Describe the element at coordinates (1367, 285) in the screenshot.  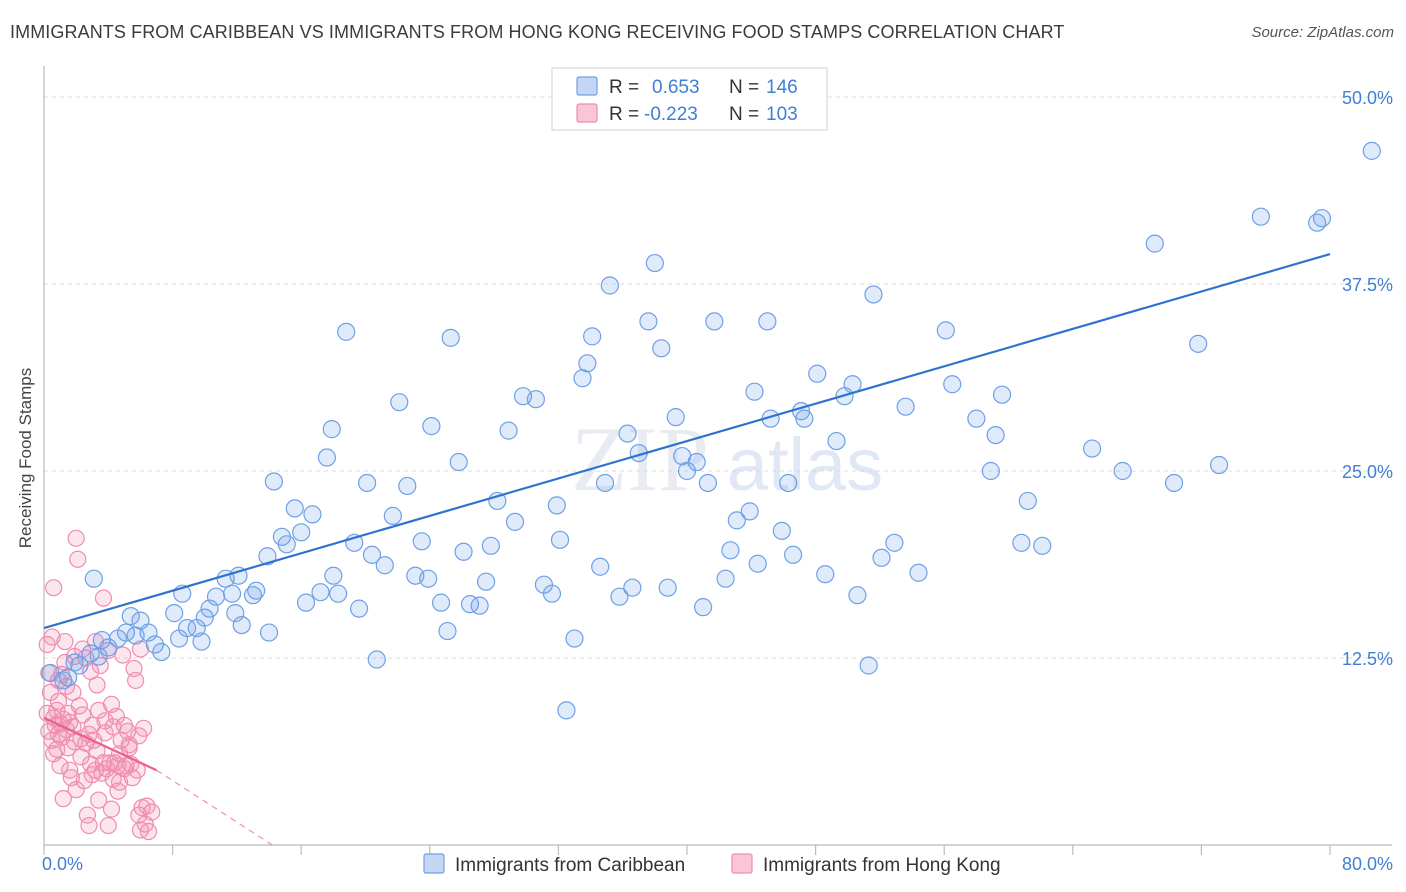
I see `y-tick-label-2: 37.5%` at that location.